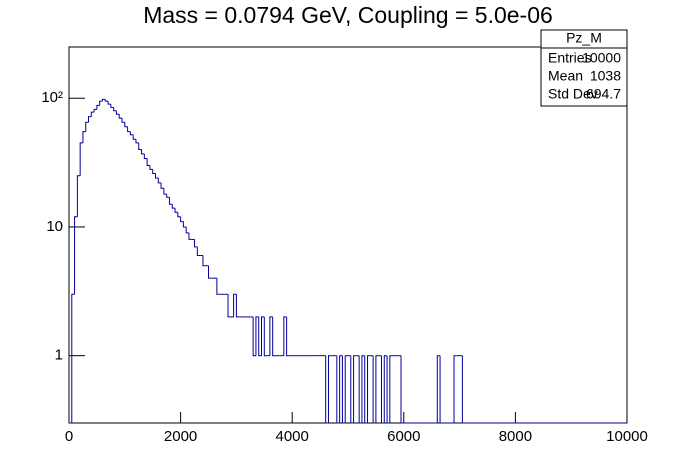  What do you see at coordinates (605, 76) in the screenshot?
I see `stats-value: 1038` at bounding box center [605, 76].